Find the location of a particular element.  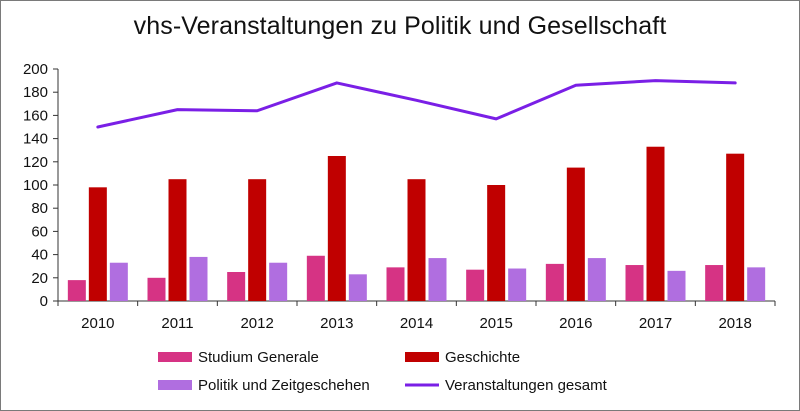

bar-politik-und-zeitgeschehen-2011 is located at coordinates (198, 278).